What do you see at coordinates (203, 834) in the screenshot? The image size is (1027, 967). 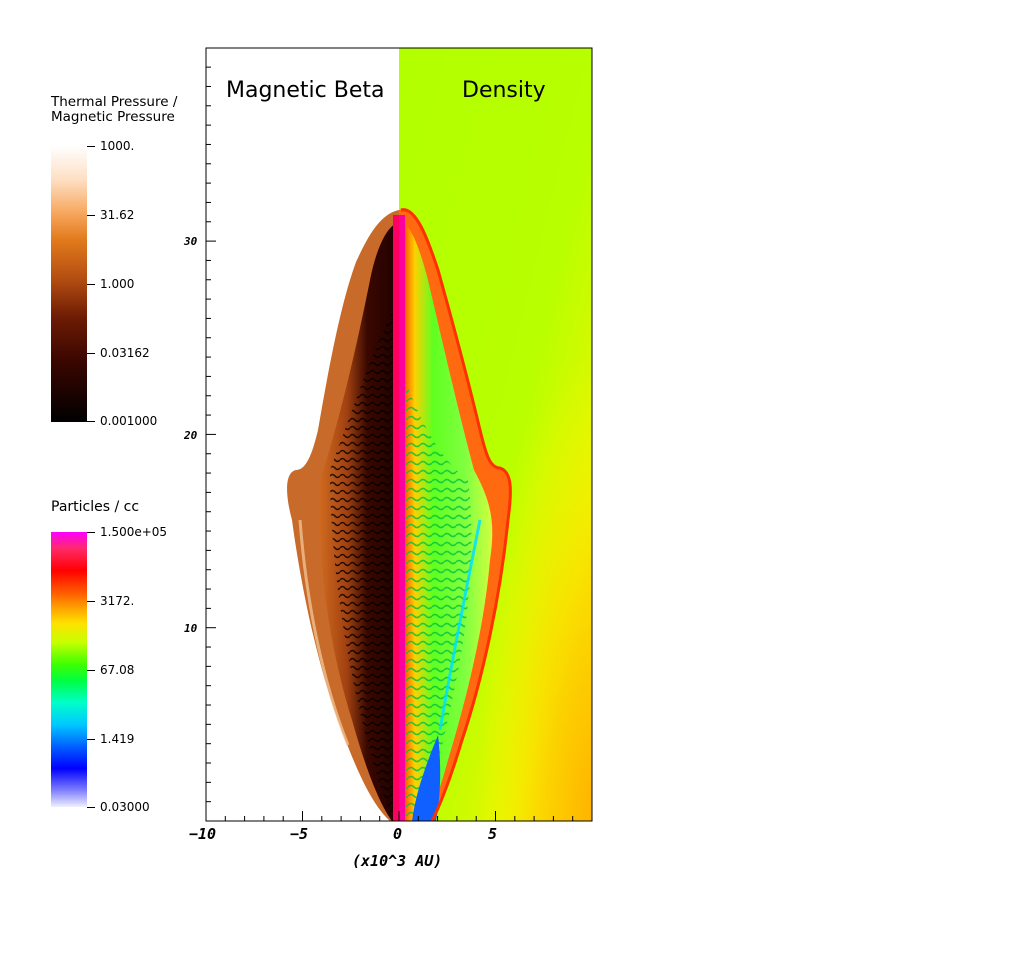 I see `x-tick-label: −10` at bounding box center [203, 834].